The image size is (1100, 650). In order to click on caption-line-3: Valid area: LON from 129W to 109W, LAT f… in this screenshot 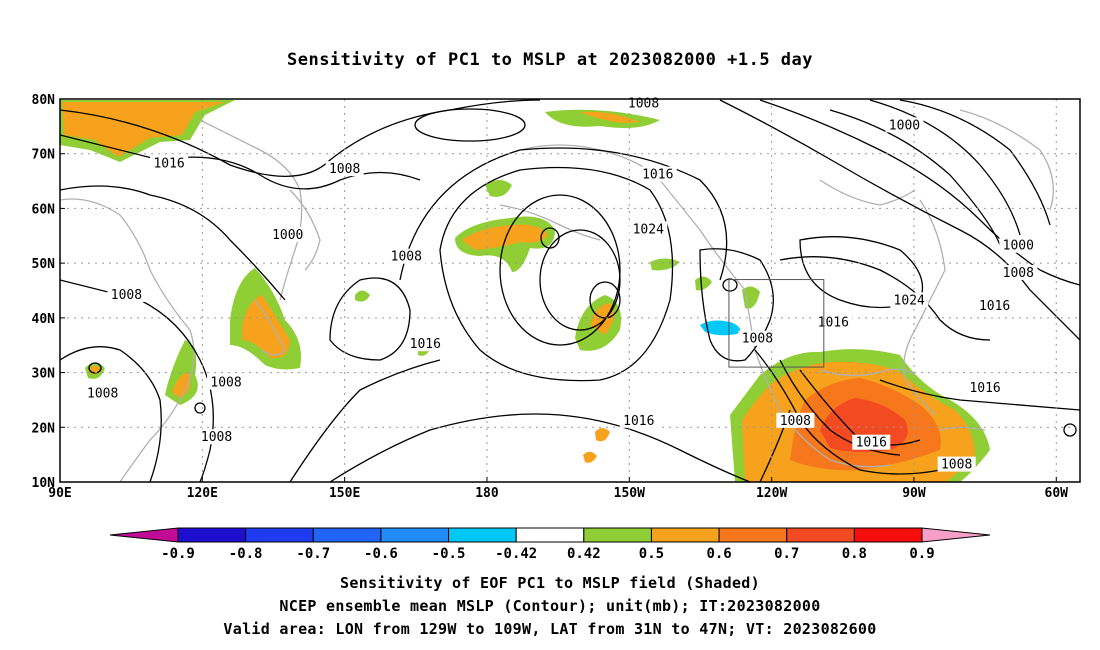, I will do `click(550, 629)`.